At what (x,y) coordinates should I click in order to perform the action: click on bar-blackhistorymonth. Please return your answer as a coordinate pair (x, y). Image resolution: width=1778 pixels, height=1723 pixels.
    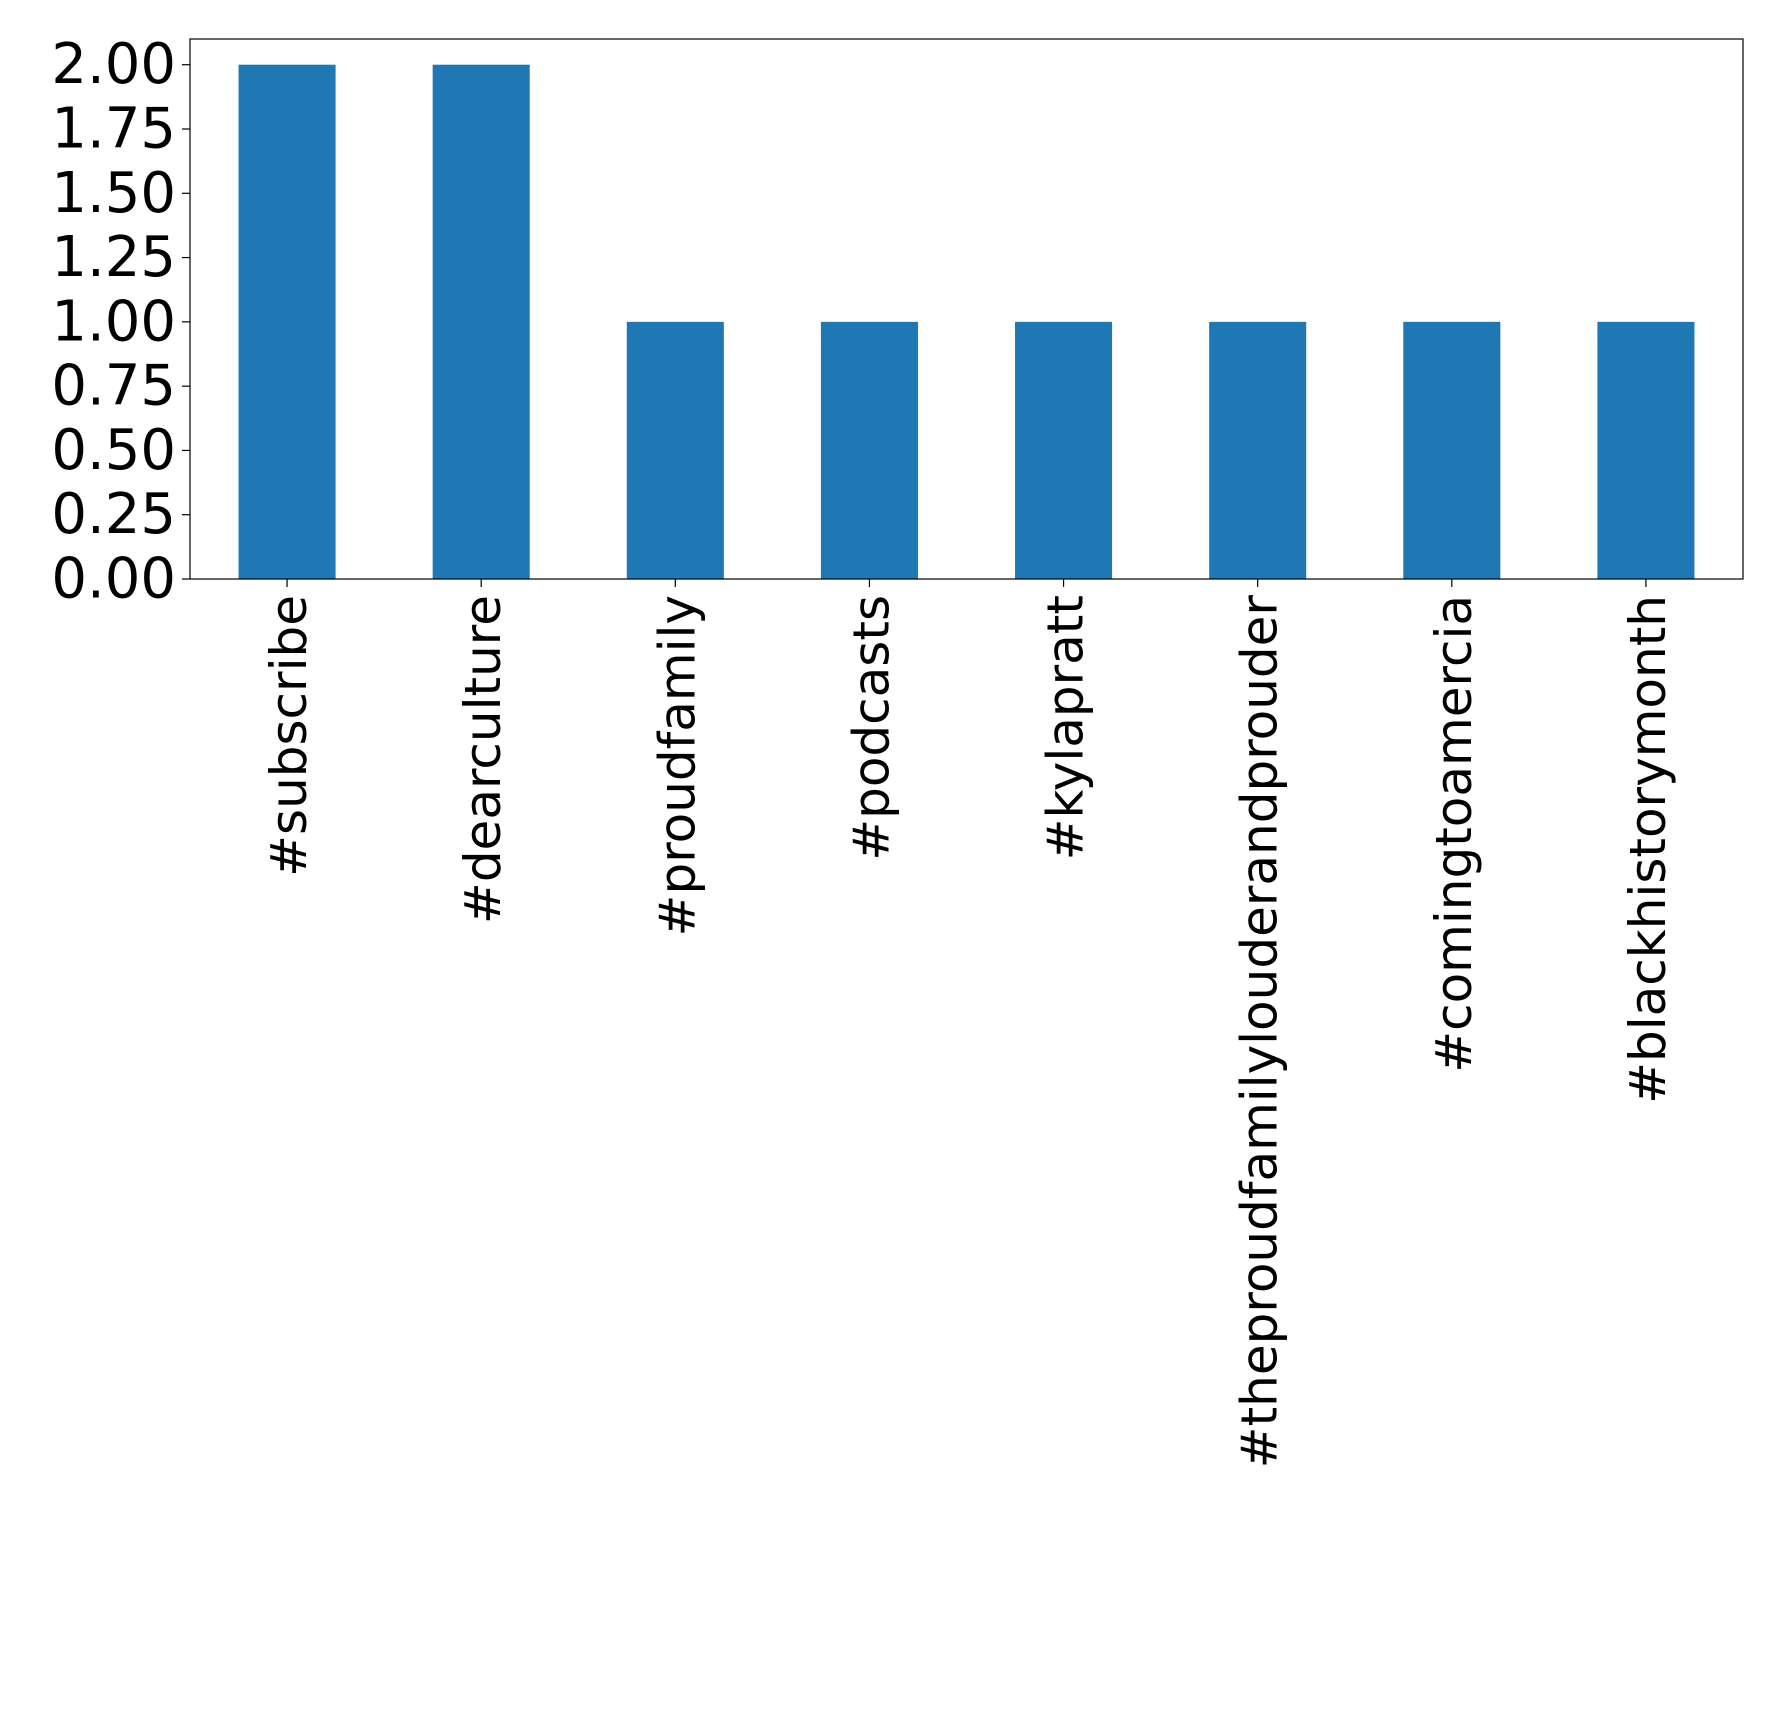
    Looking at the image, I should click on (1646, 450).